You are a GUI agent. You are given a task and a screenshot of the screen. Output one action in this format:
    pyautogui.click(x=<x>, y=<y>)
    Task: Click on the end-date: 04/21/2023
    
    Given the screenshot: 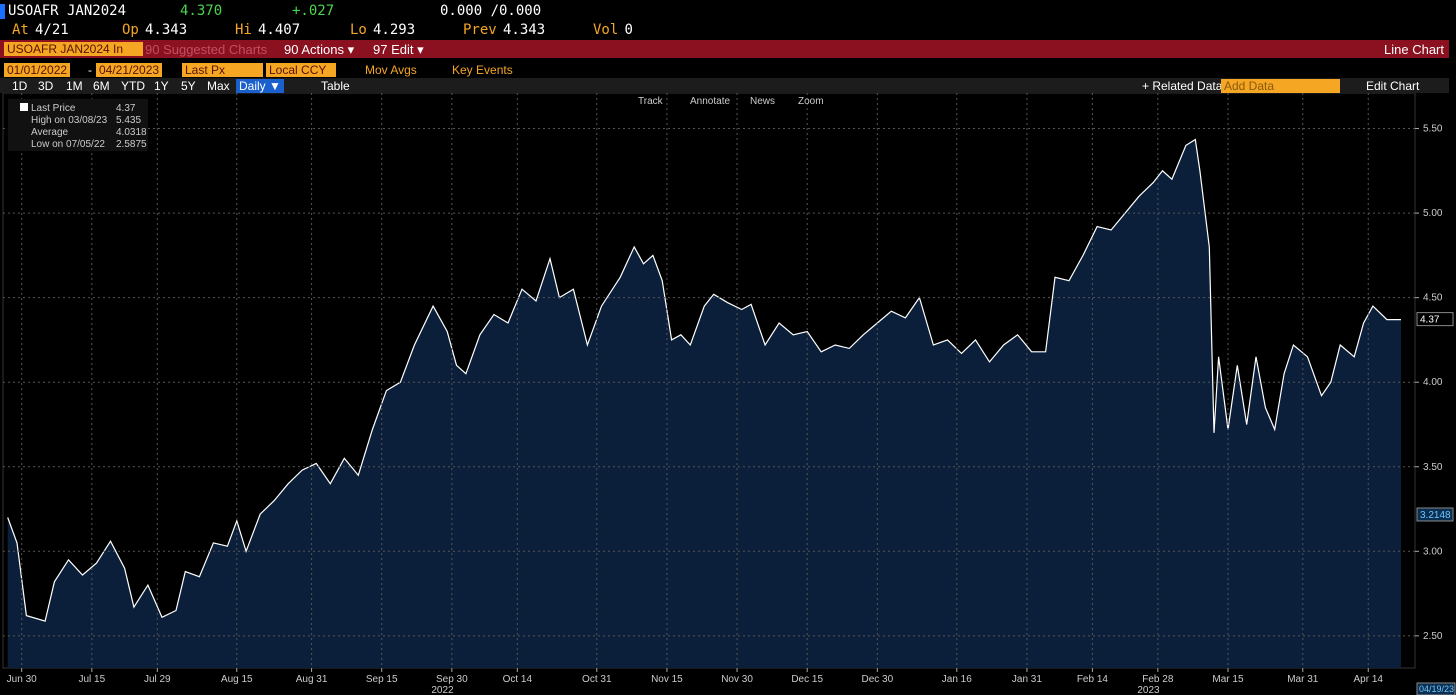 What is the action you would take?
    pyautogui.click(x=129, y=70)
    